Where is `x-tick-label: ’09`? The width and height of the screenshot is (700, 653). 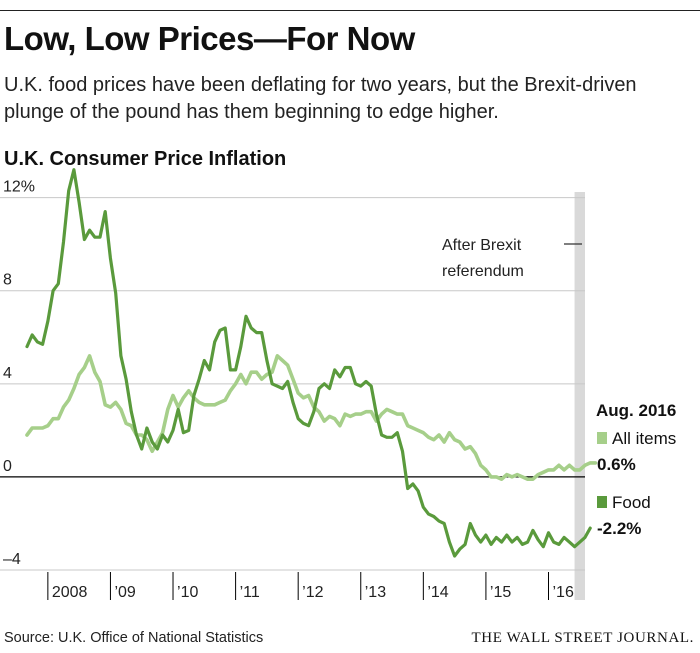
x-tick-label: ’09 is located at coordinates (124, 592).